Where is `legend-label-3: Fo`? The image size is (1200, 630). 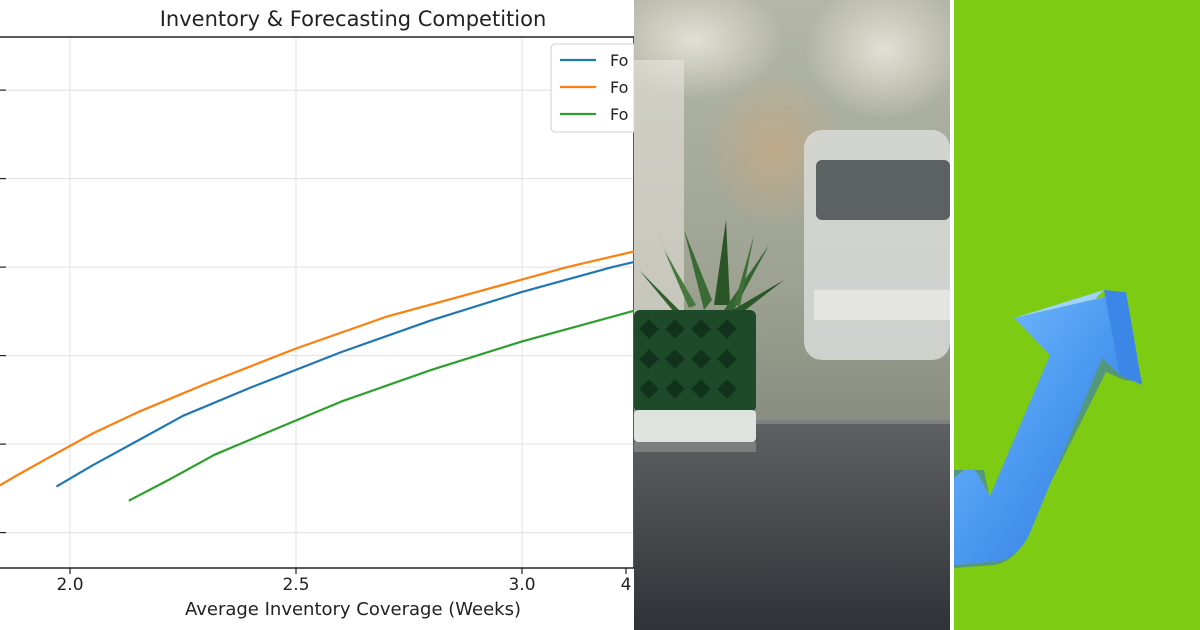 legend-label-3: Fo is located at coordinates (619, 114).